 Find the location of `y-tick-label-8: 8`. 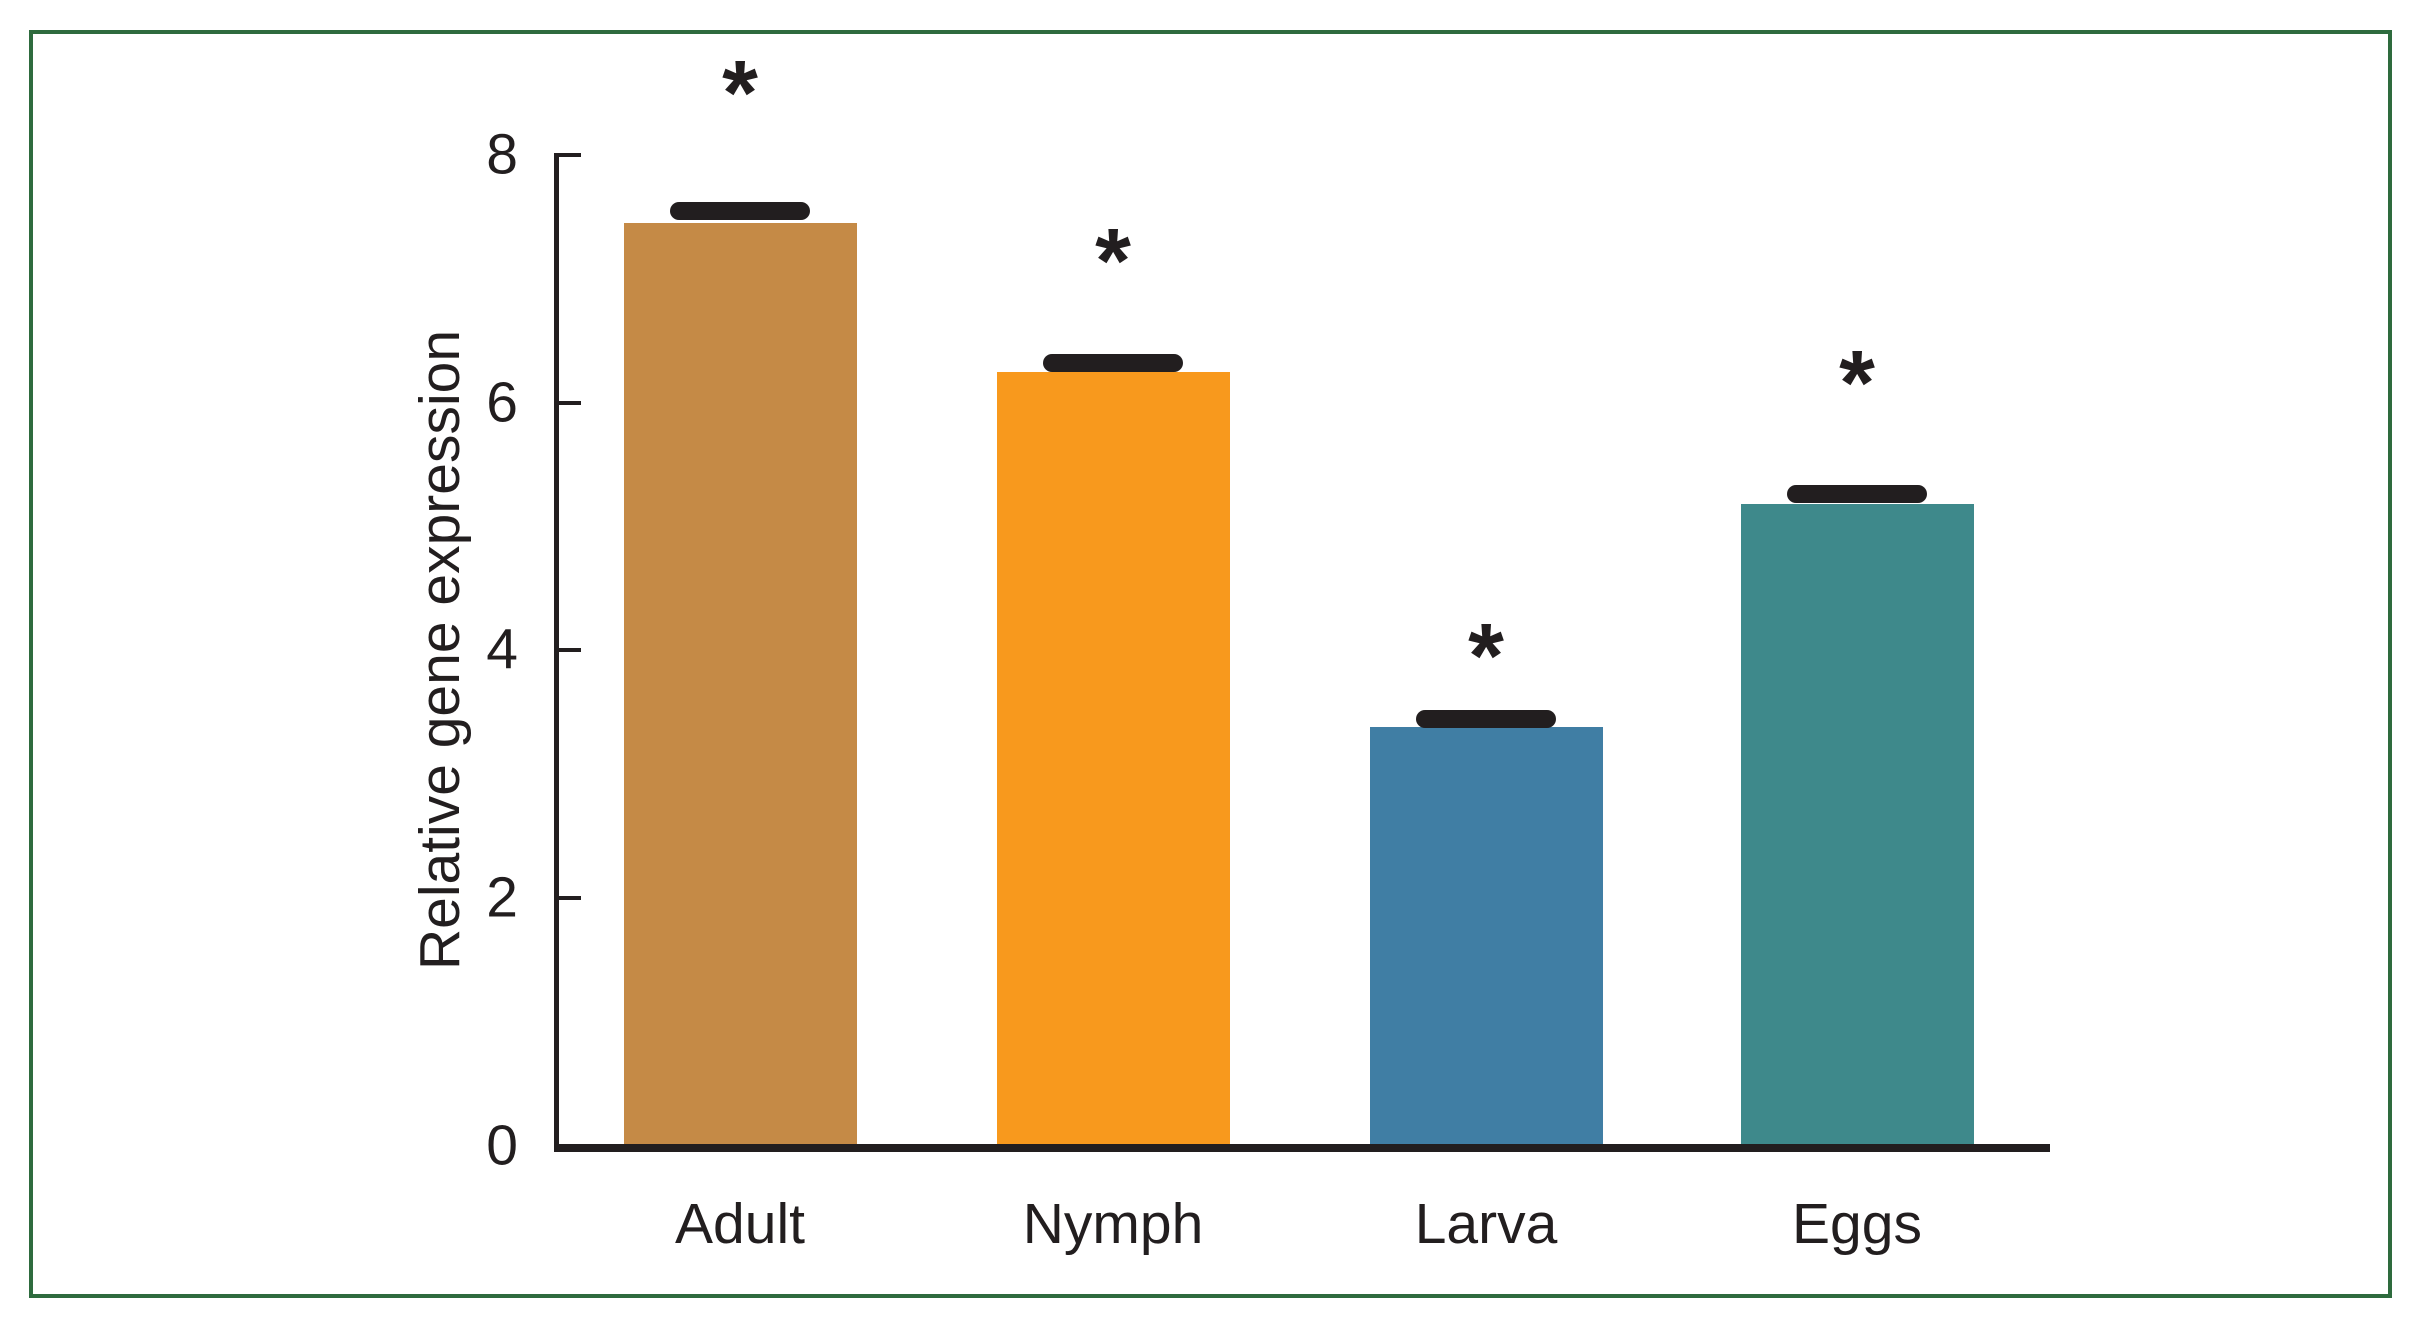

y-tick-label-8: 8 is located at coordinates (502, 154).